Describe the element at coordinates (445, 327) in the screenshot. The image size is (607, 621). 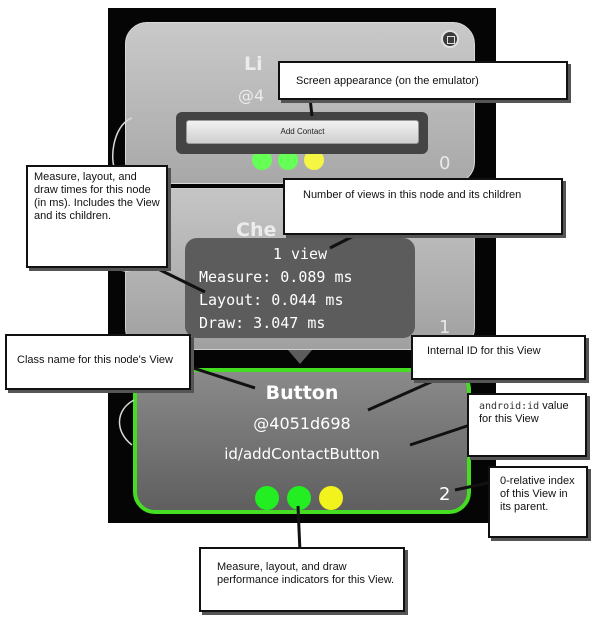
I see `middle-node-index: 1` at that location.